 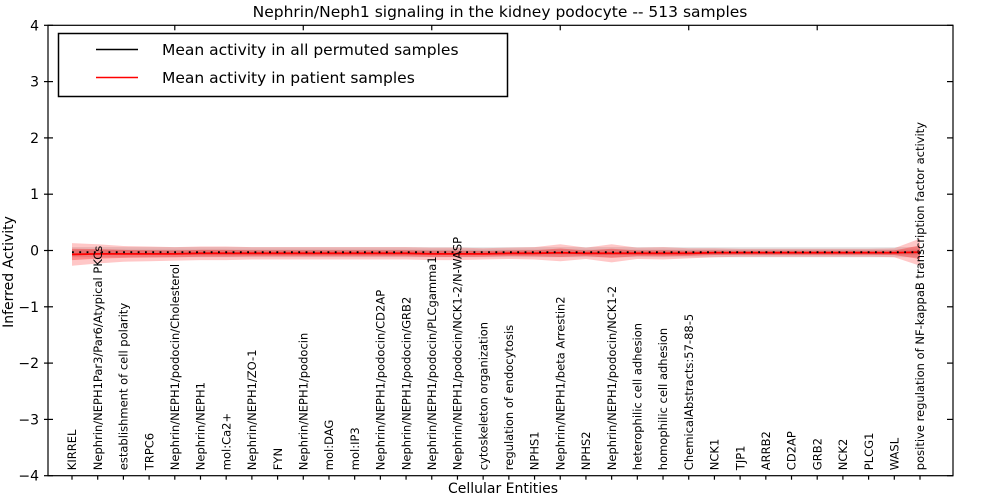 I want to click on y-tick-label: −3, so click(x=28, y=420).